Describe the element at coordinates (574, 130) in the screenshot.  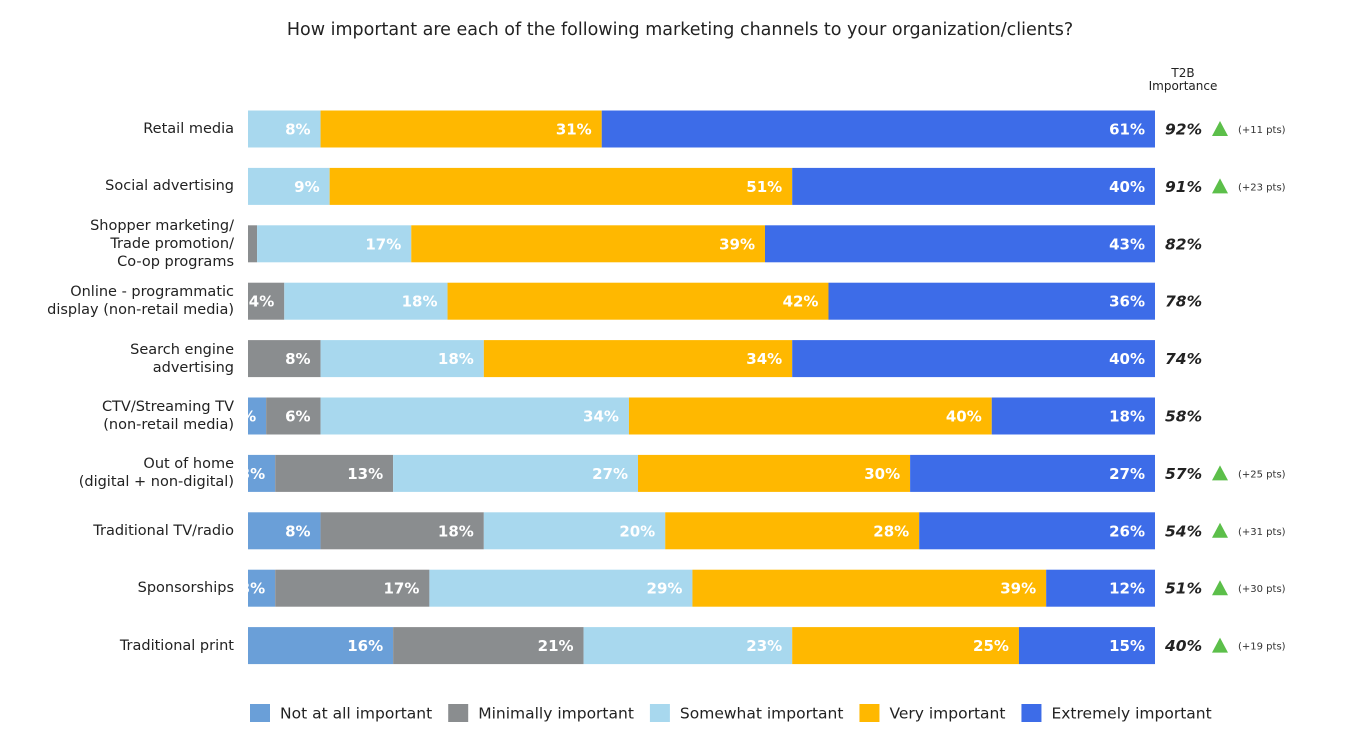
I see `data-label: 31%` at that location.